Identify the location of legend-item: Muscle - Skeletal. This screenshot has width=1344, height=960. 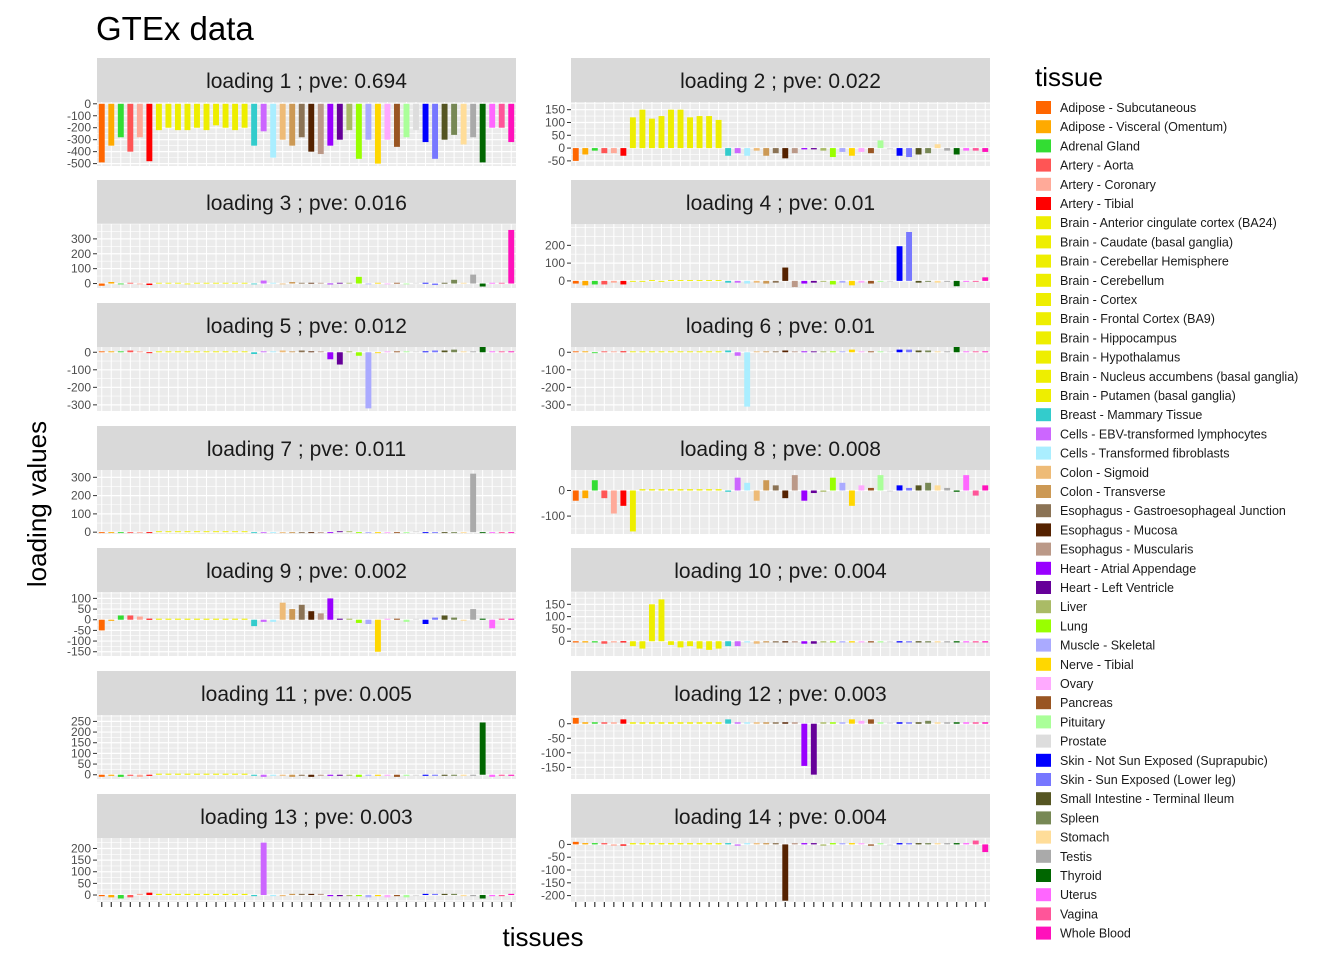
(1095, 645).